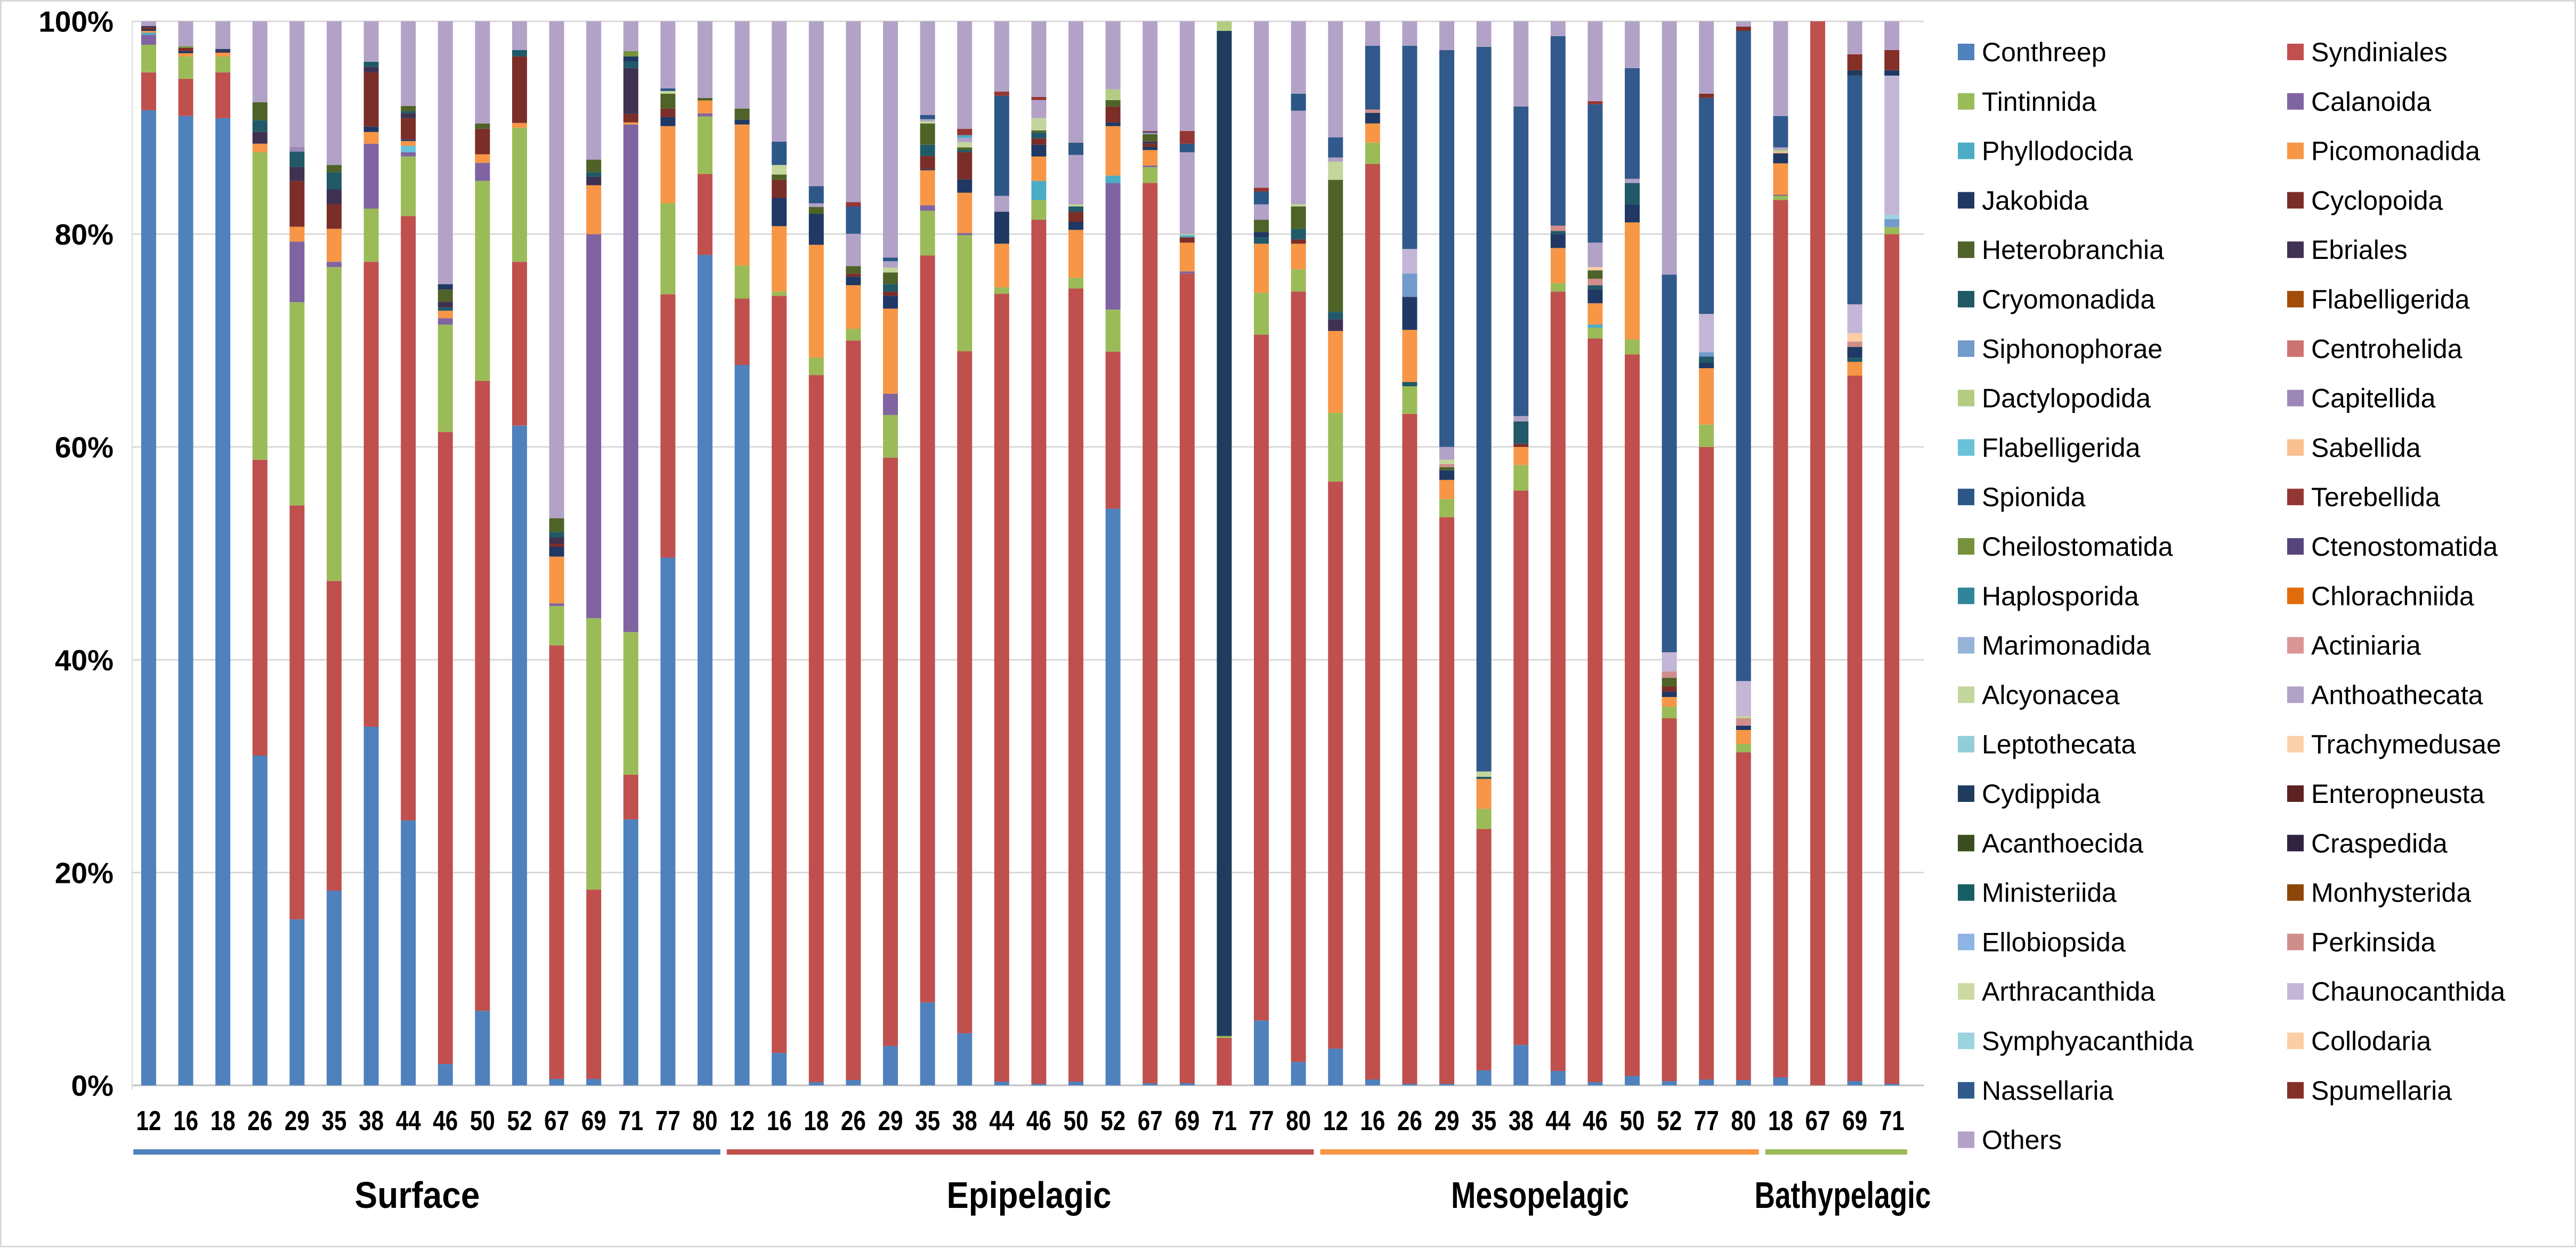  What do you see at coordinates (2381, 1091) in the screenshot?
I see `svg-text: Spumellaria` at bounding box center [2381, 1091].